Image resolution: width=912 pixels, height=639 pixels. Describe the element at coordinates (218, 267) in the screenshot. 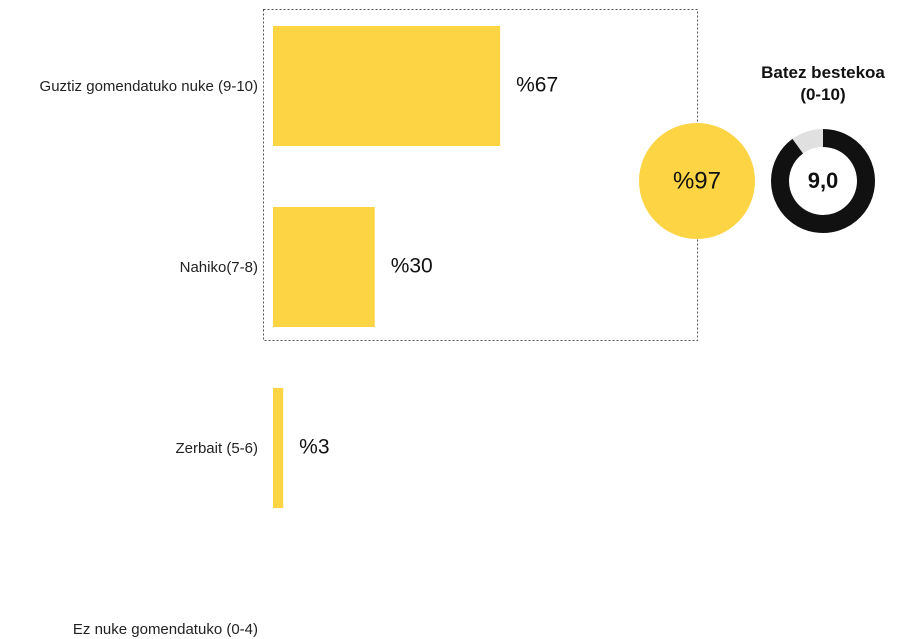

I see `category-label: Nahiko(7-8)` at that location.